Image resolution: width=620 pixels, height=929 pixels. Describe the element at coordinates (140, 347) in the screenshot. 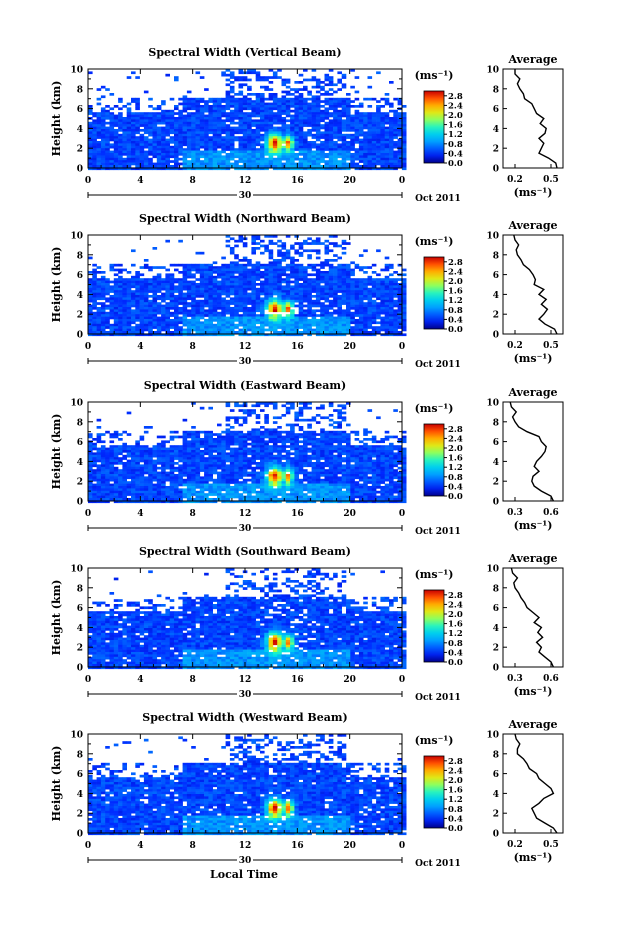

I see `x-tick-label: 4` at that location.